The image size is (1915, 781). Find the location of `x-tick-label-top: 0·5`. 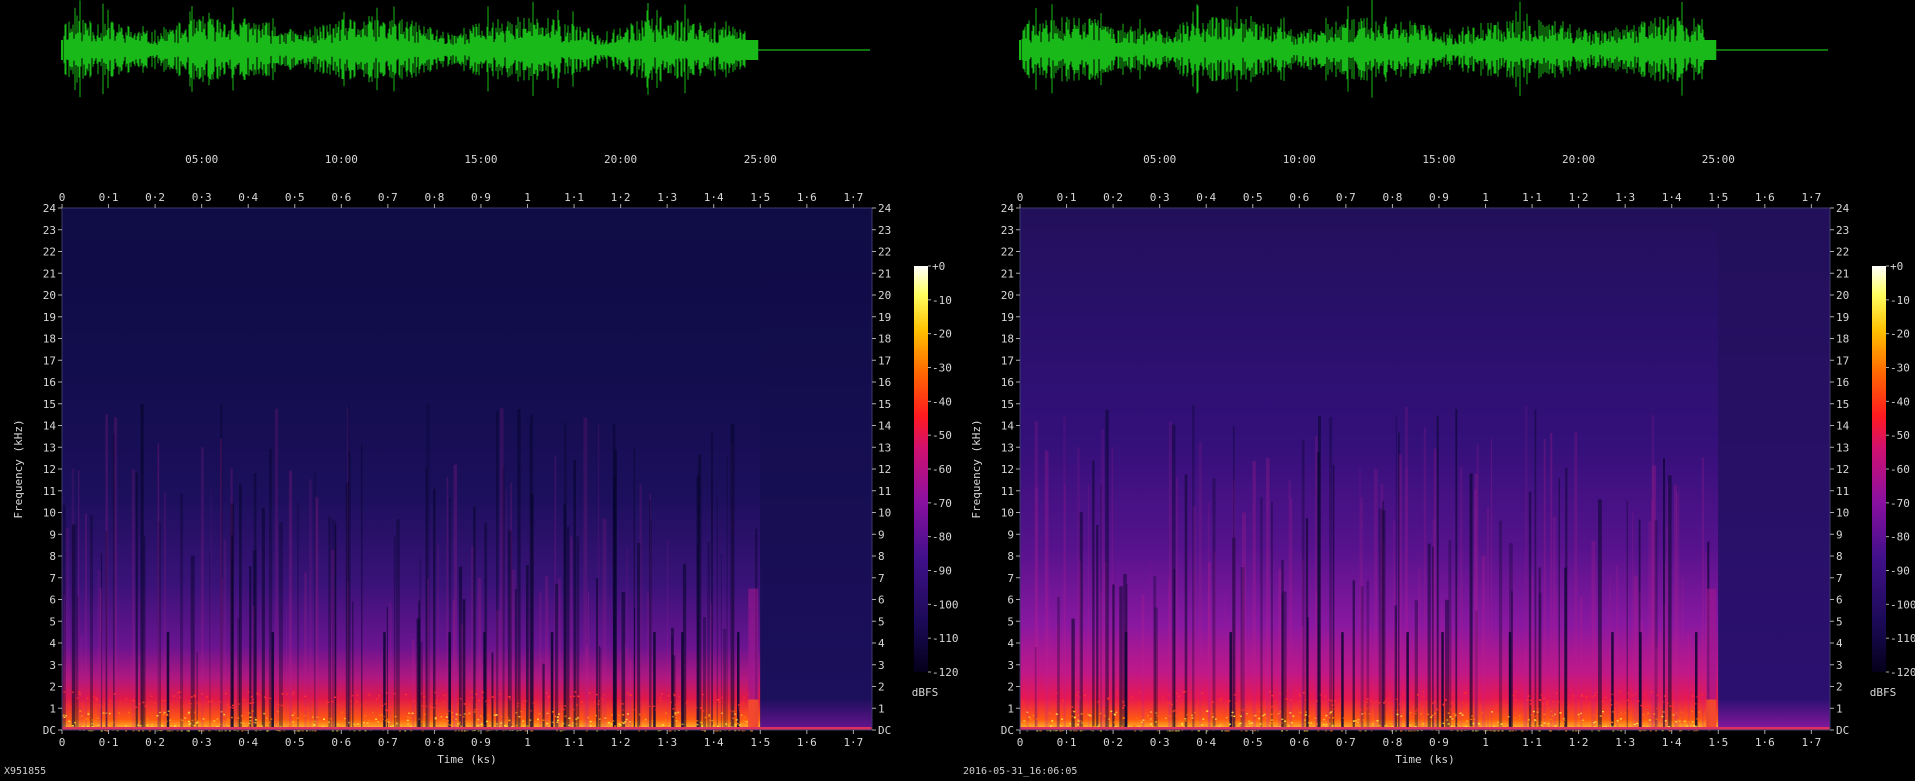

x-tick-label-top: 0·5 is located at coordinates (295, 197).